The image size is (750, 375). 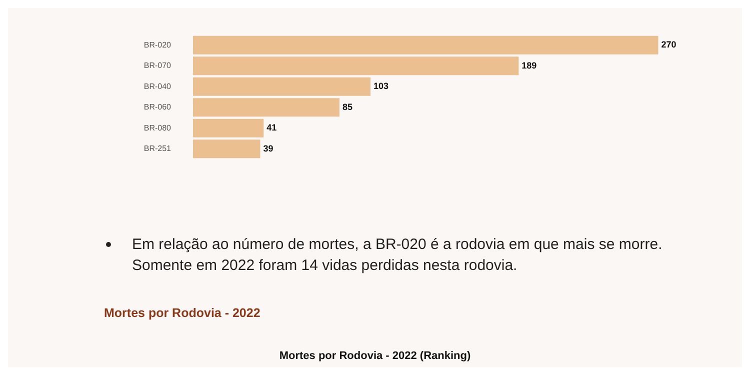 What do you see at coordinates (268, 148) in the screenshot?
I see `data-label: 39` at bounding box center [268, 148].